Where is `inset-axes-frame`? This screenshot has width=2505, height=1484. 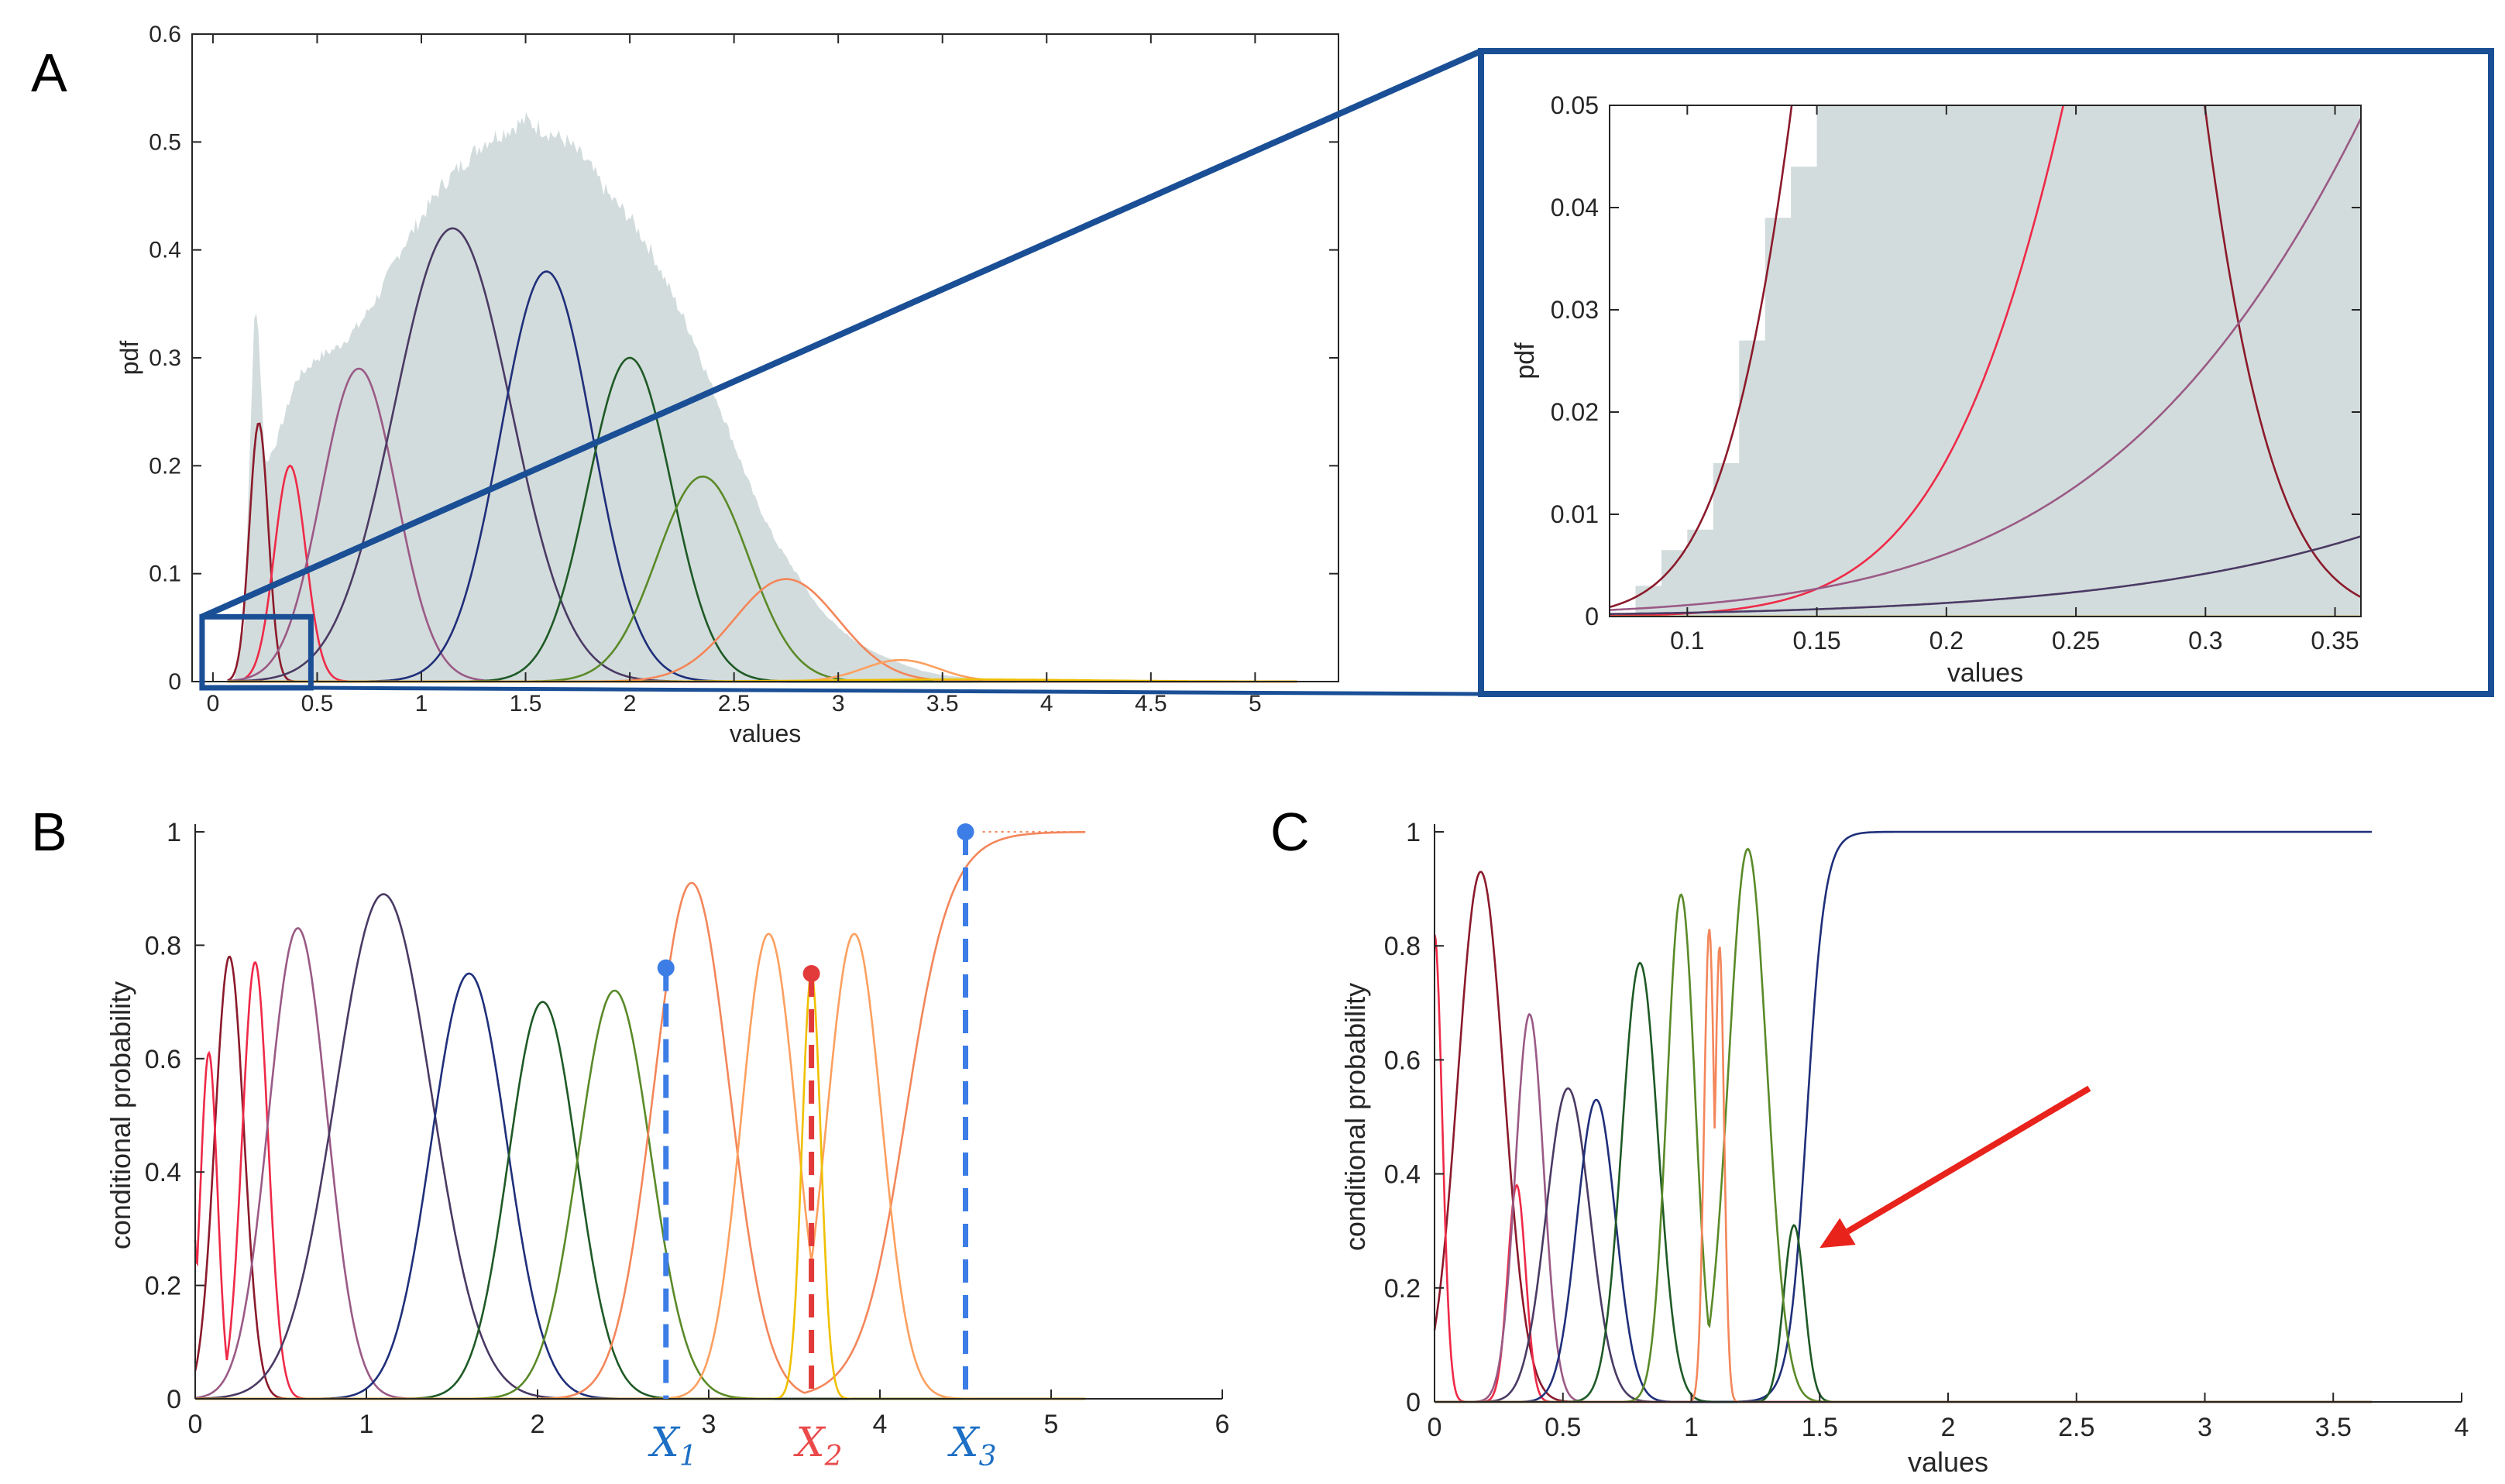 inset-axes-frame is located at coordinates (1985, 361).